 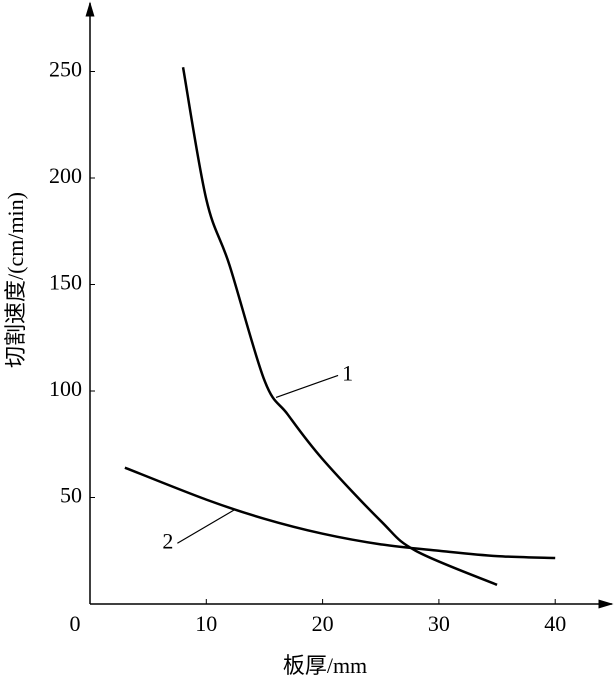 What do you see at coordinates (340, 513) in the screenshot?
I see `series-line` at bounding box center [340, 513].